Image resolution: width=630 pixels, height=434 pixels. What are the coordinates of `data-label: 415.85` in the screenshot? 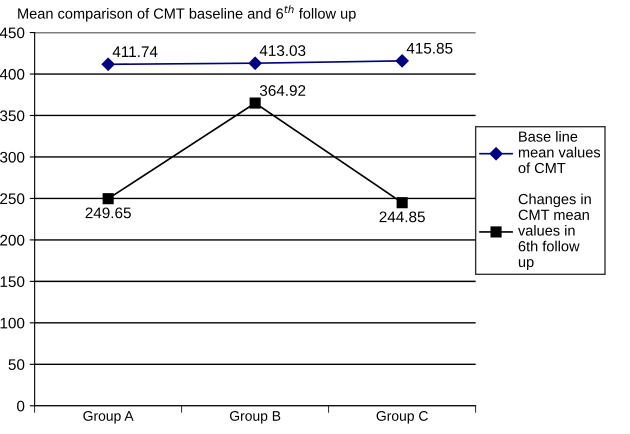 It's located at (429, 48).